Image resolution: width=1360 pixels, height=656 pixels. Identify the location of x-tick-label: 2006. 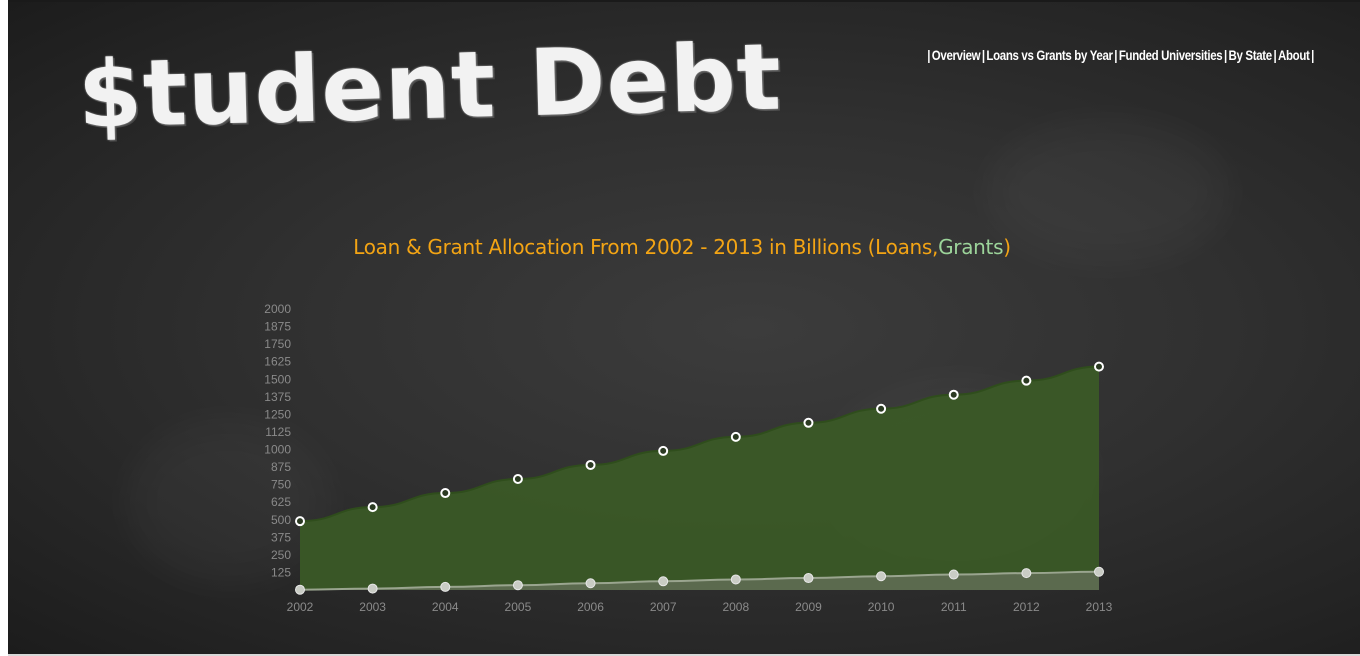
(590, 607).